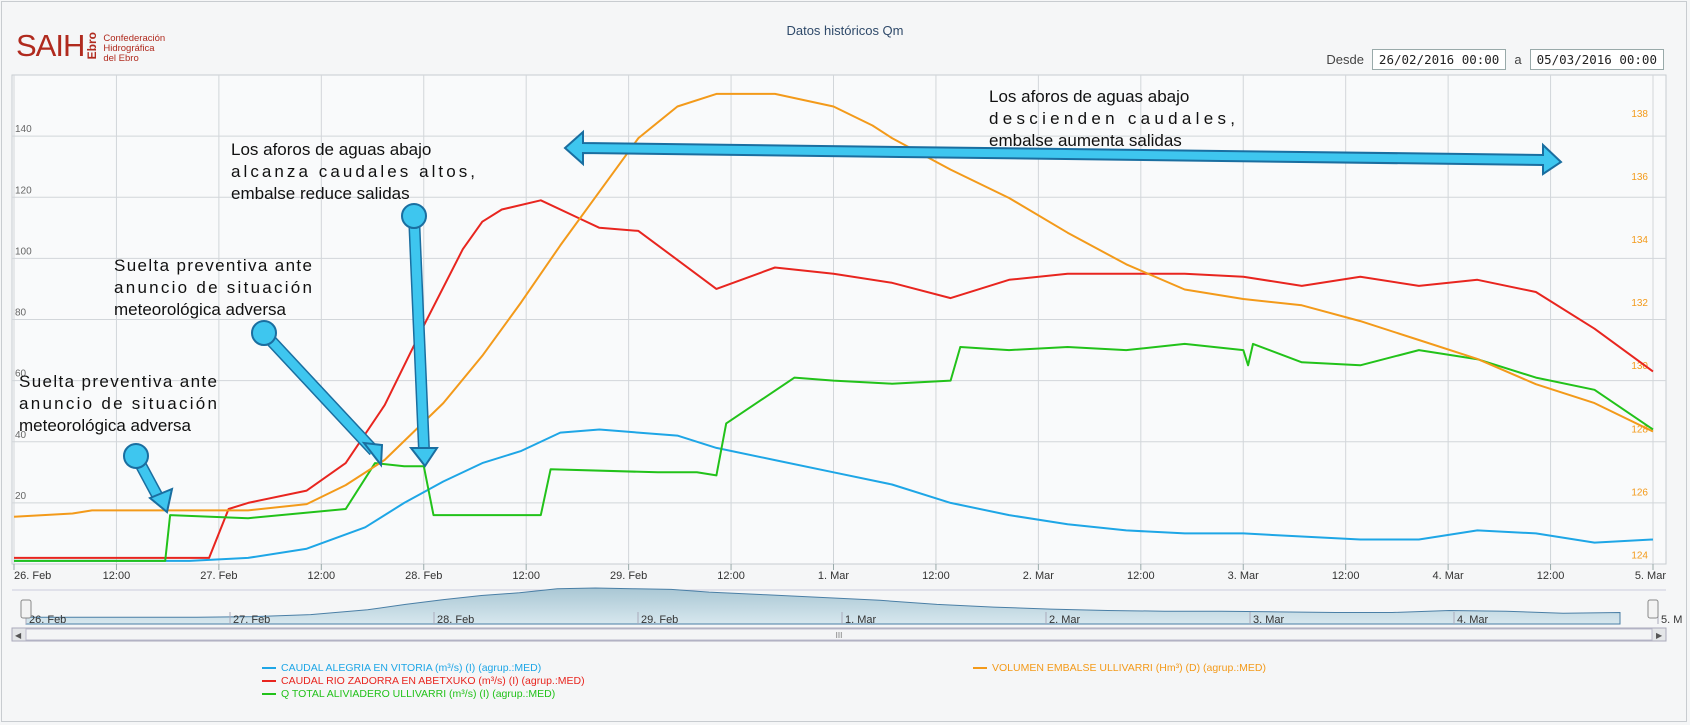 The width and height of the screenshot is (1690, 725). I want to click on left-tick-label: 80, so click(21, 313).